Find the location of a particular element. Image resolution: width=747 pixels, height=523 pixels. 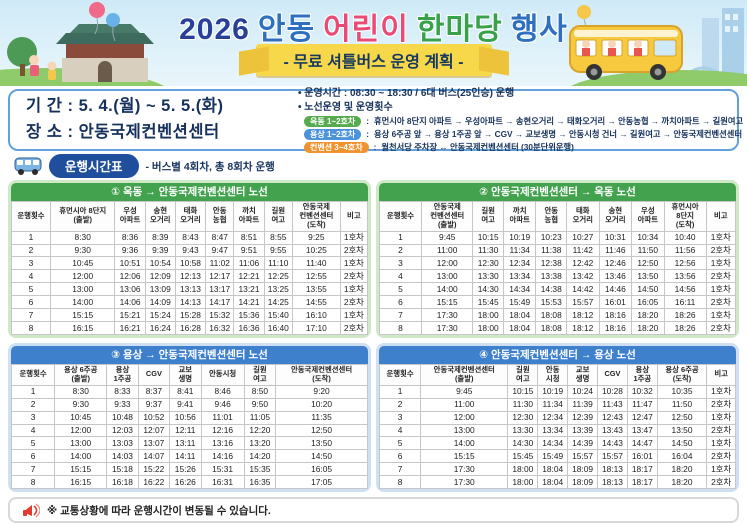

time-cell: 9:46 is located at coordinates (222, 404).